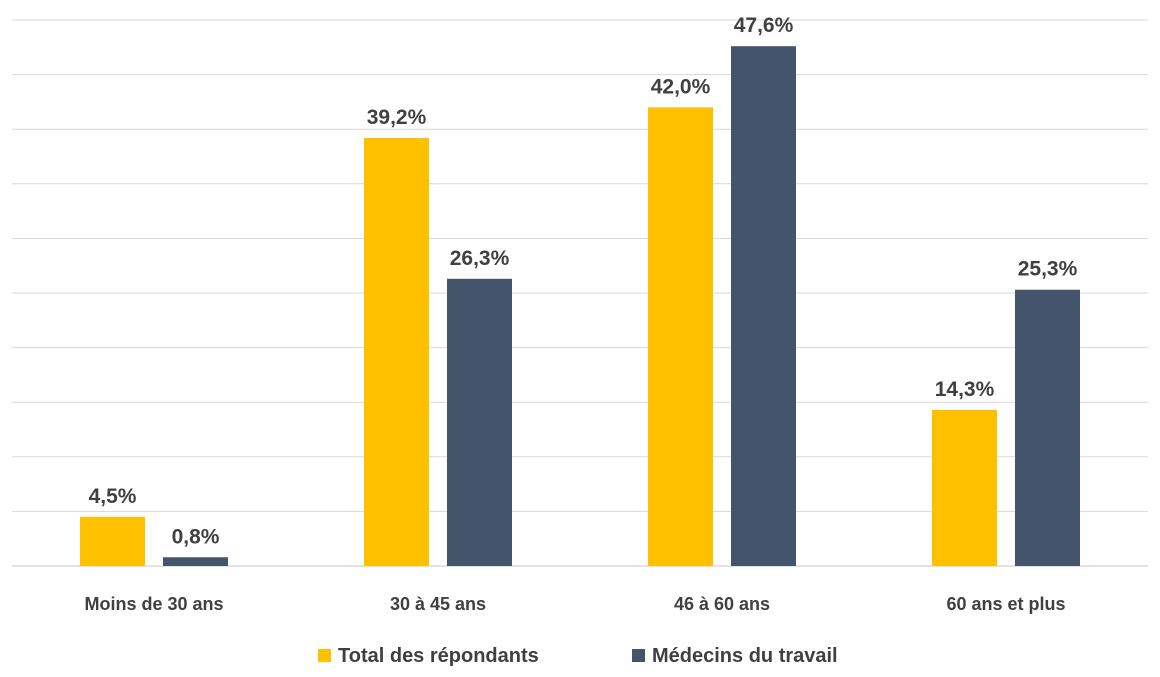  What do you see at coordinates (965, 389) in the screenshot?
I see `data-label-total-3: 14,3%` at bounding box center [965, 389].